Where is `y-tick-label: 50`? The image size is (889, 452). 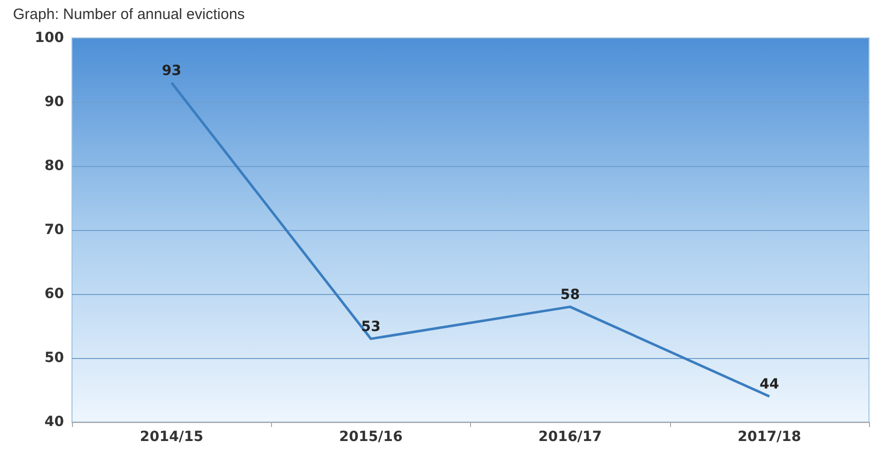 y-tick-label: 50 is located at coordinates (54, 358).